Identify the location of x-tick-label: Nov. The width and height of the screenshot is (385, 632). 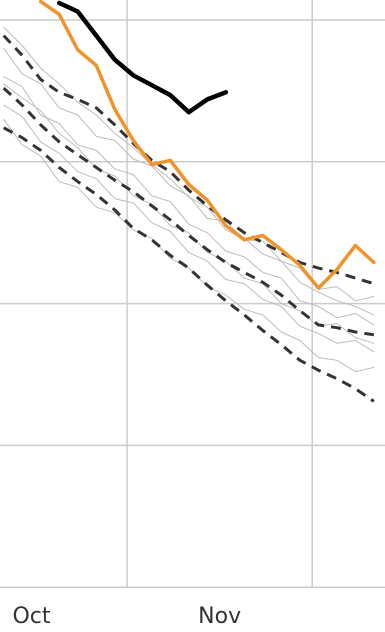
(219, 616).